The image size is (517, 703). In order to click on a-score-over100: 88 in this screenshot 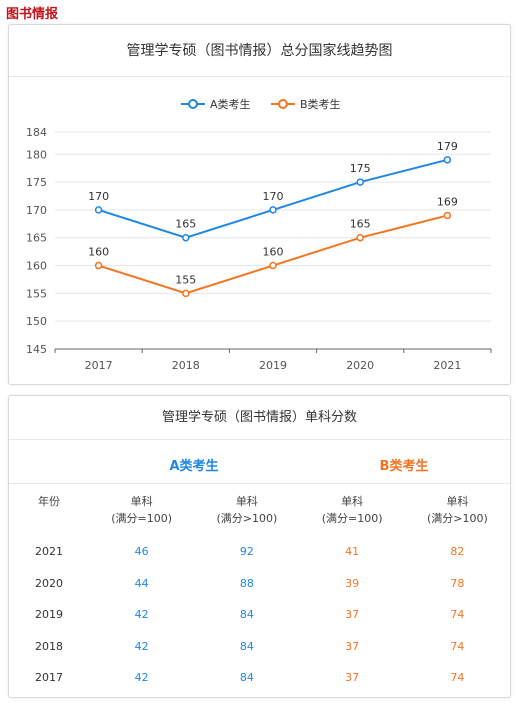, I will do `click(246, 583)`.